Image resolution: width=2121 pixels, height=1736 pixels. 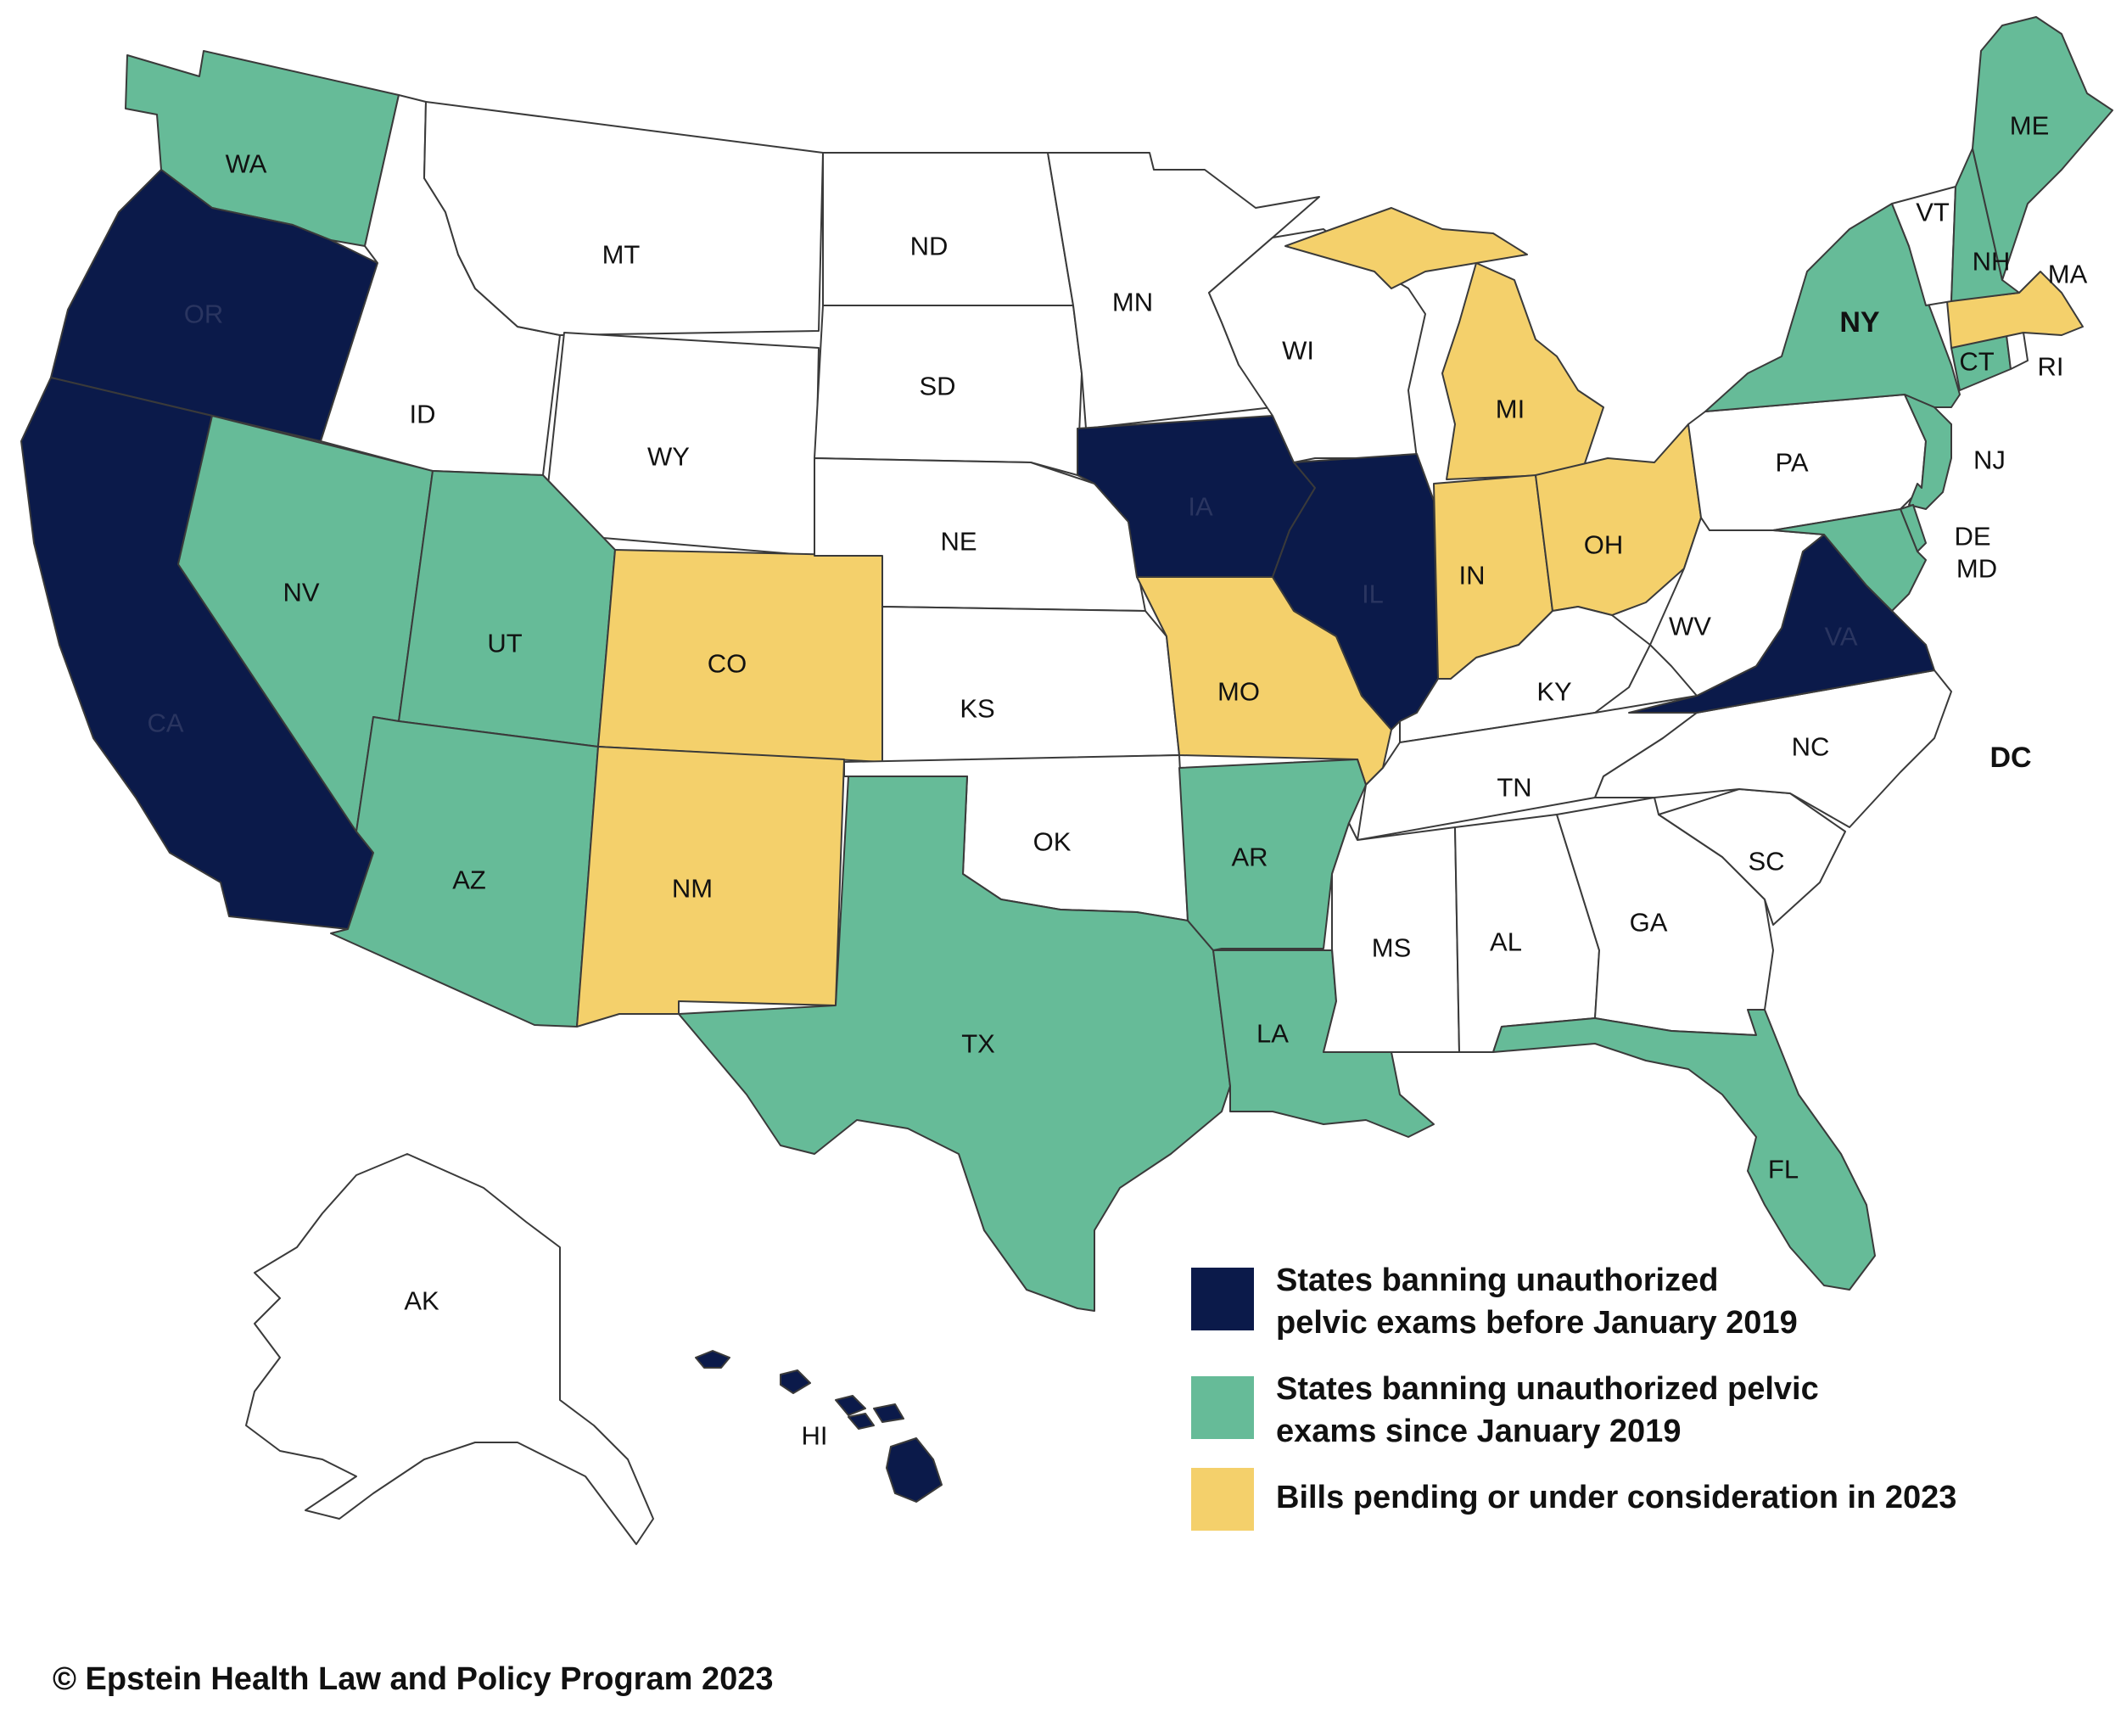 I want to click on state-nm, so click(x=710, y=887).